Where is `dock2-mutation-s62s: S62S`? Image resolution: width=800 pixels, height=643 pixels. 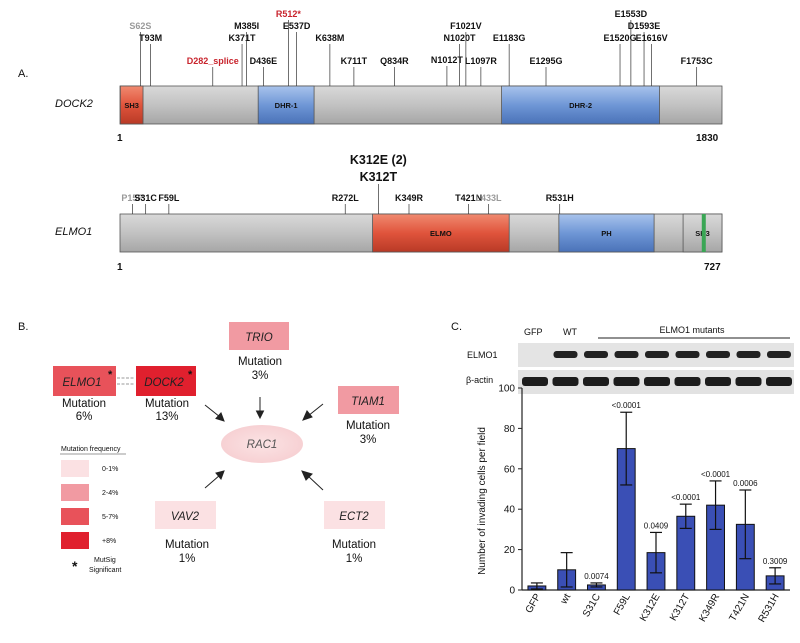 dock2-mutation-s62s: S62S is located at coordinates (140, 26).